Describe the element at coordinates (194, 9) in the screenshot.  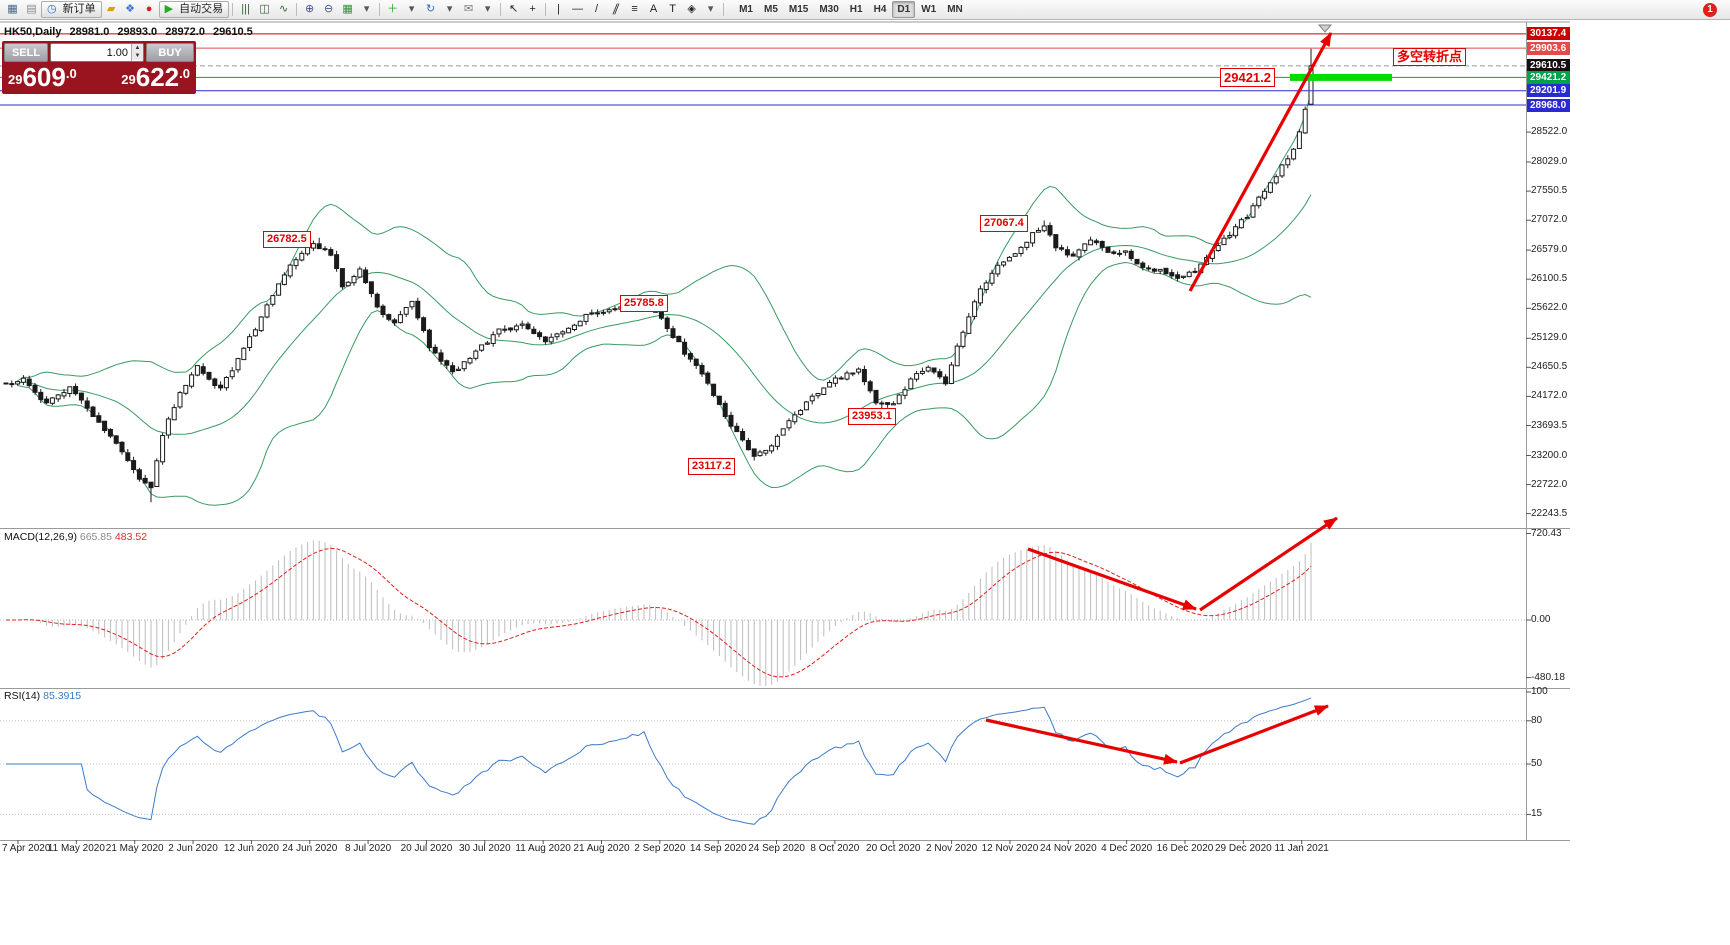
I see `autotrading-button: ▶ 自动交易` at that location.